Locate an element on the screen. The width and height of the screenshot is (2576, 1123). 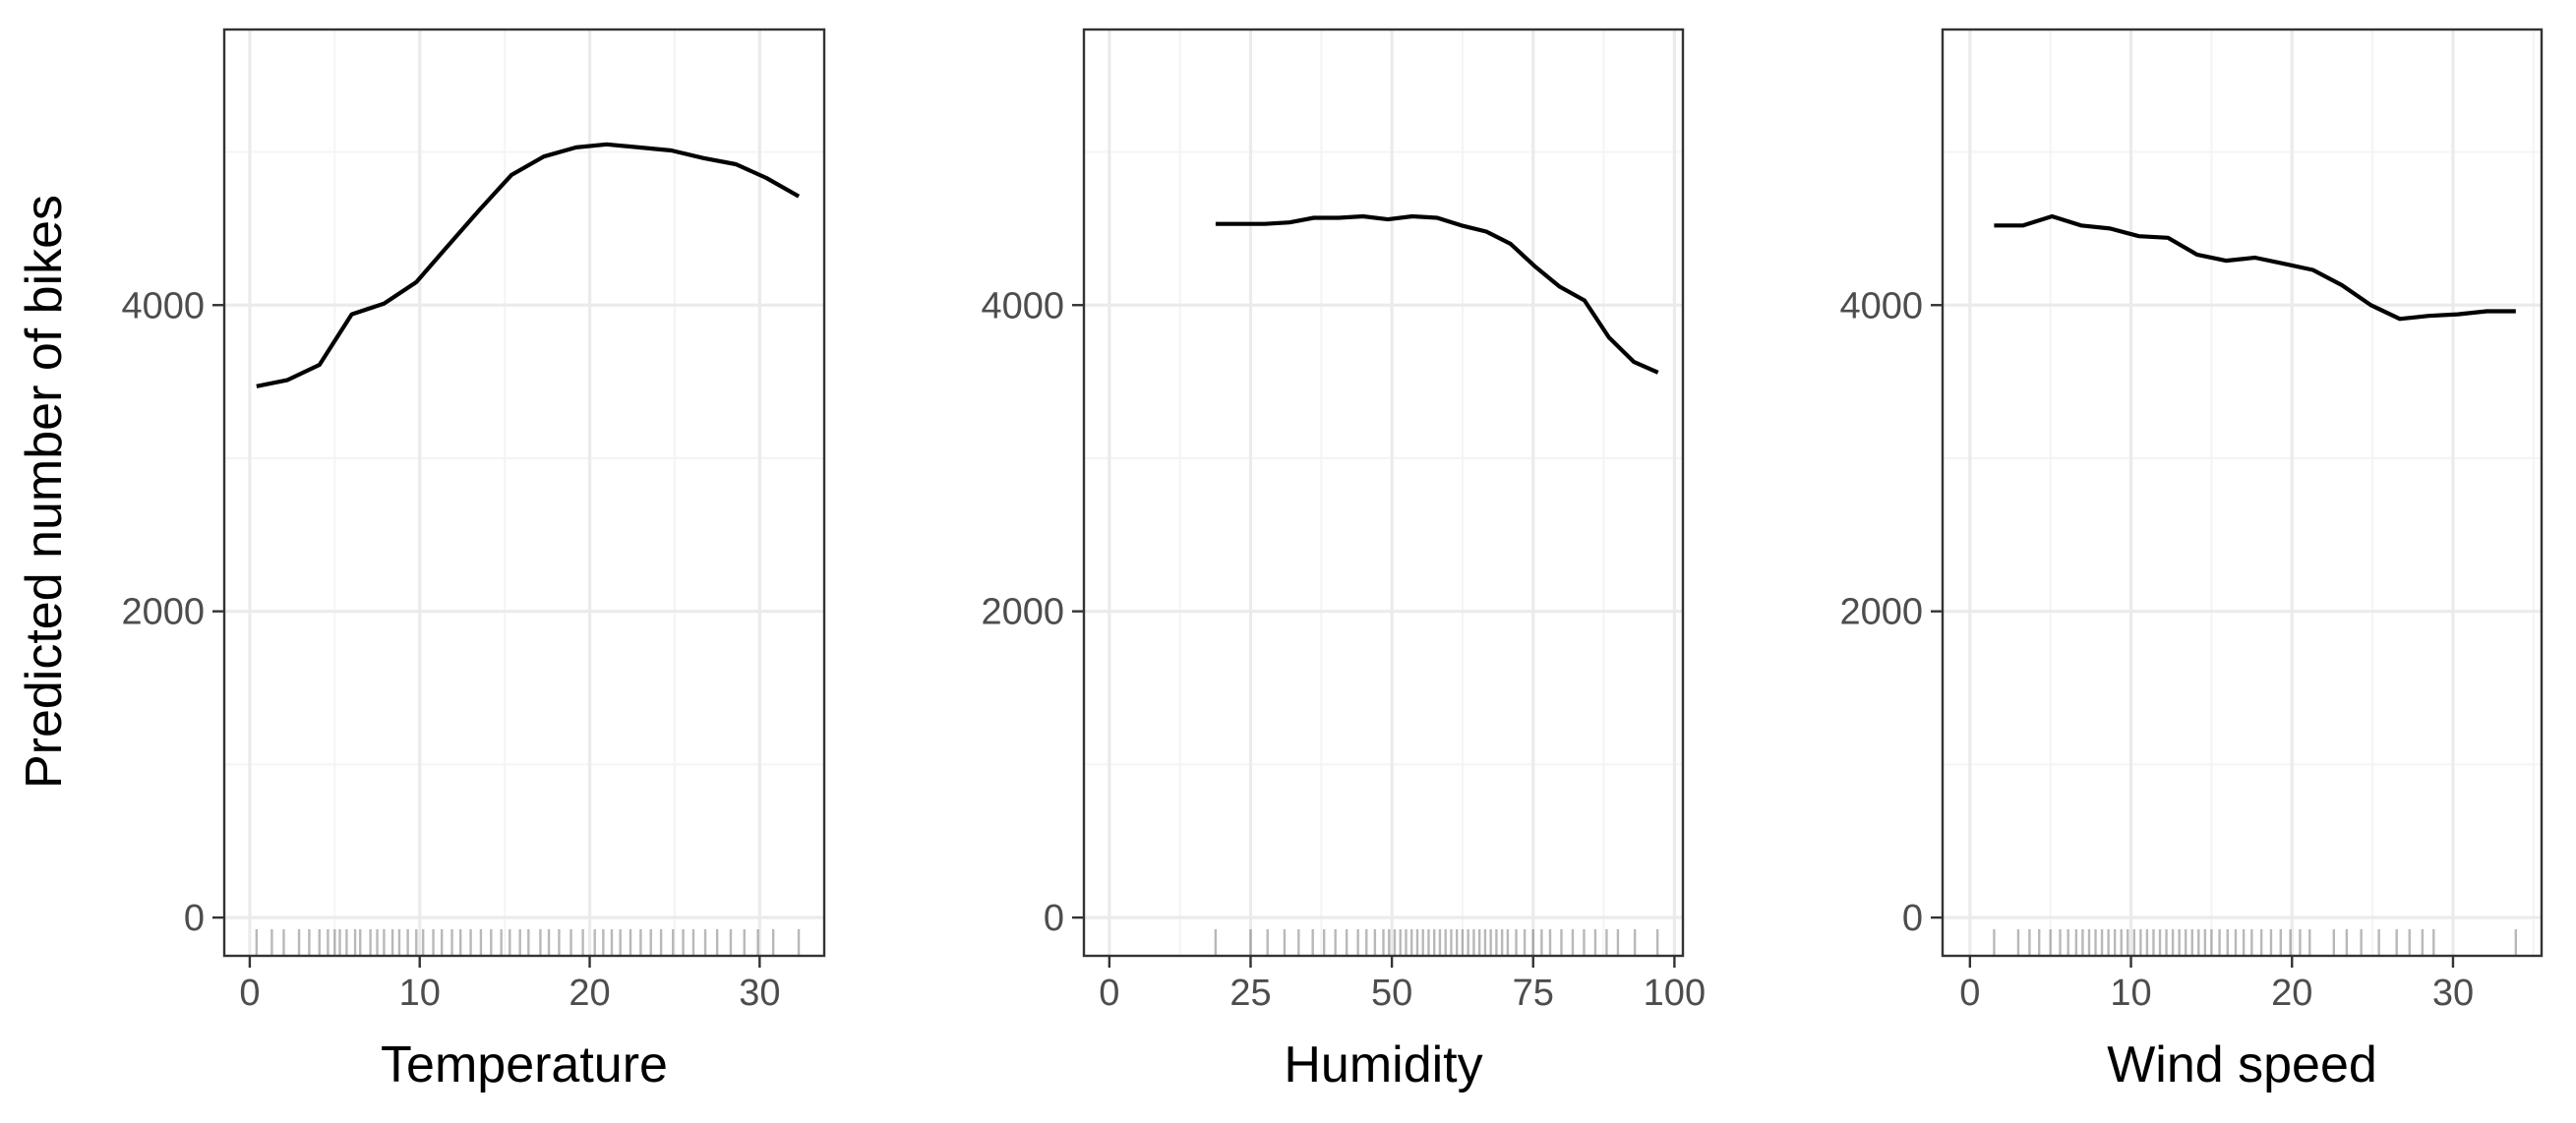
x-tick-label-wind-speed: 0 is located at coordinates (1969, 993).